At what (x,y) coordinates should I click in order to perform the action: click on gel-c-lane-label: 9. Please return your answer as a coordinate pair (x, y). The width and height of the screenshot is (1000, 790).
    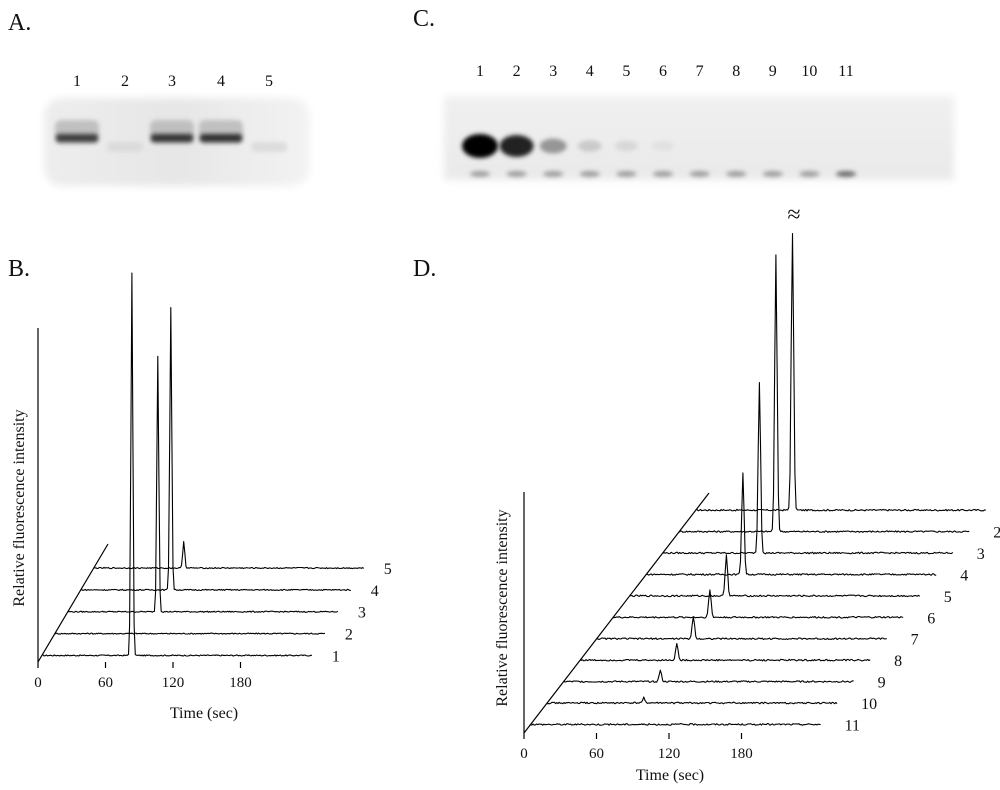
    Looking at the image, I should click on (773, 71).